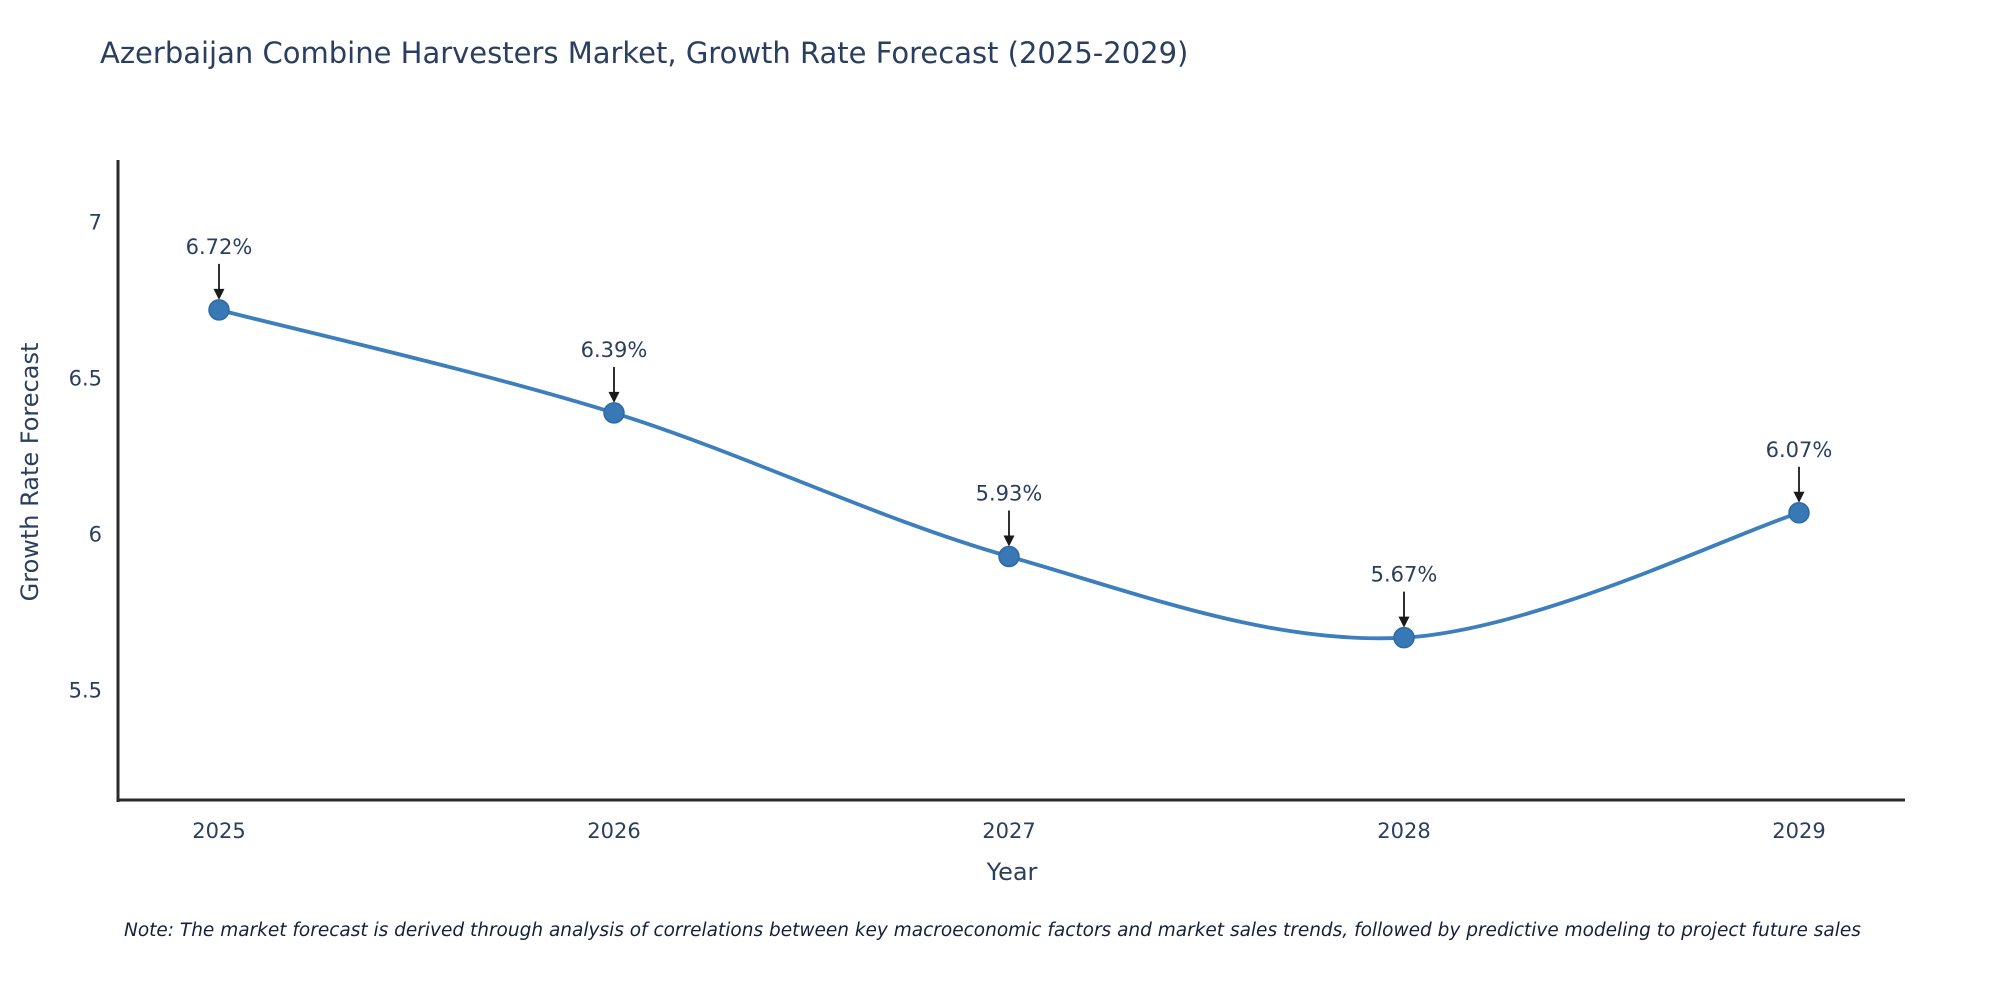  Describe the element at coordinates (1404, 637) in the screenshot. I see `data-point-2028` at that location.